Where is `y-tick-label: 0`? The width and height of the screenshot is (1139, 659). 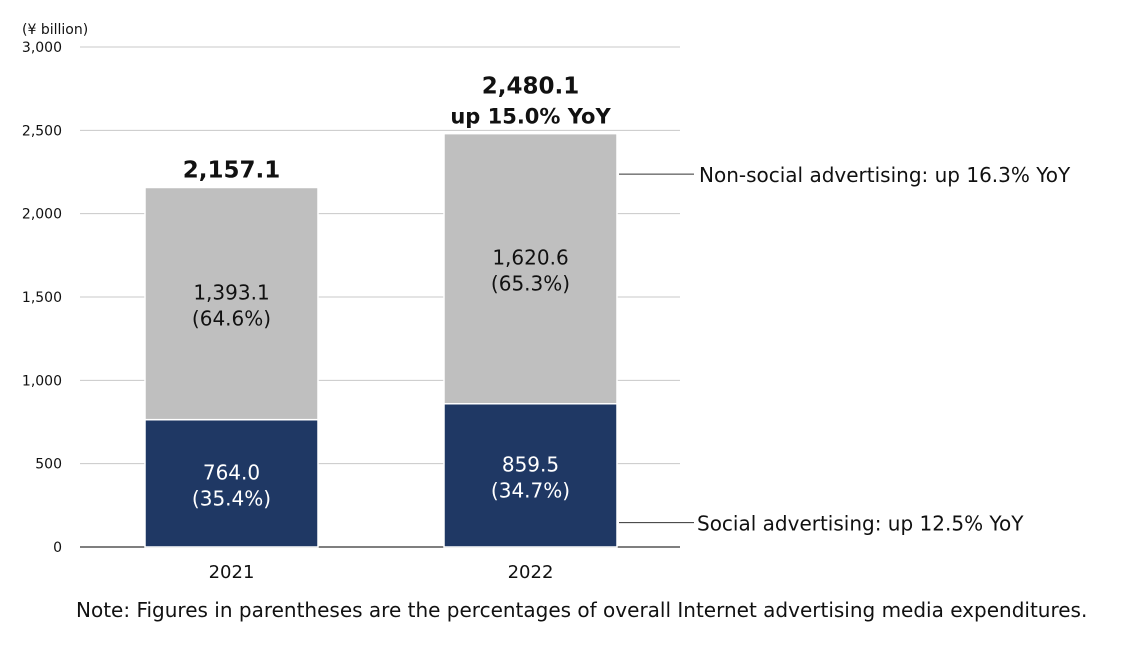
y-tick-label: 0 is located at coordinates (57, 548).